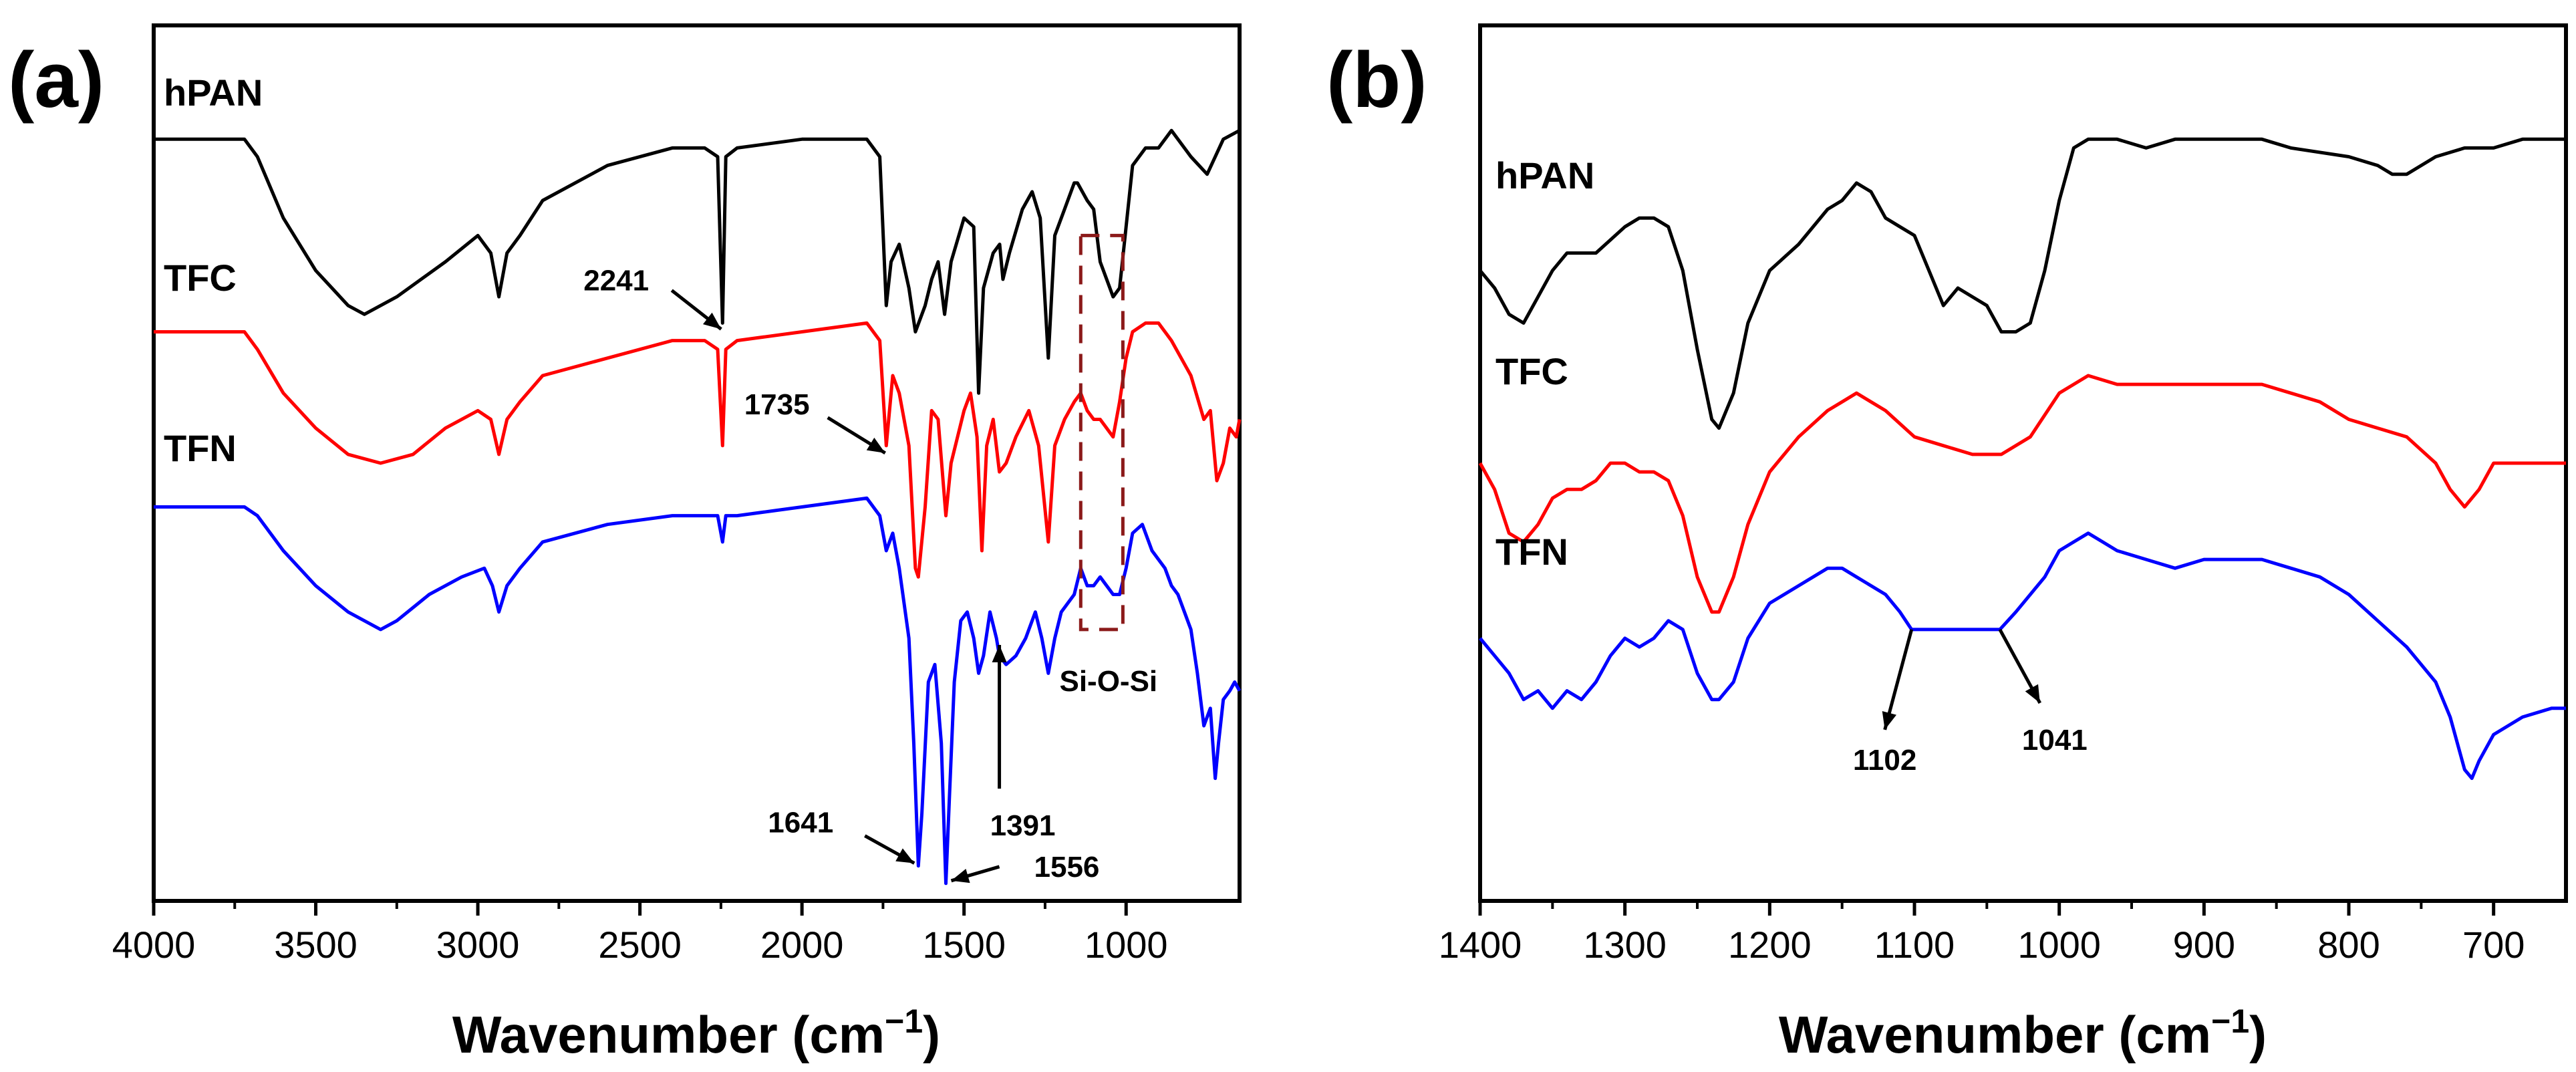 The height and width of the screenshot is (1072, 2576). I want to click on panel-a-annotations: 2241 1735 1641 1556 1391 Si-O-Si, so click(870, 558).